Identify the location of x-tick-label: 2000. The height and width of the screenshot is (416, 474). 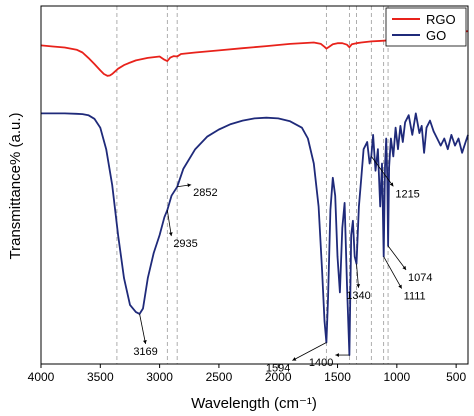
(278, 377).